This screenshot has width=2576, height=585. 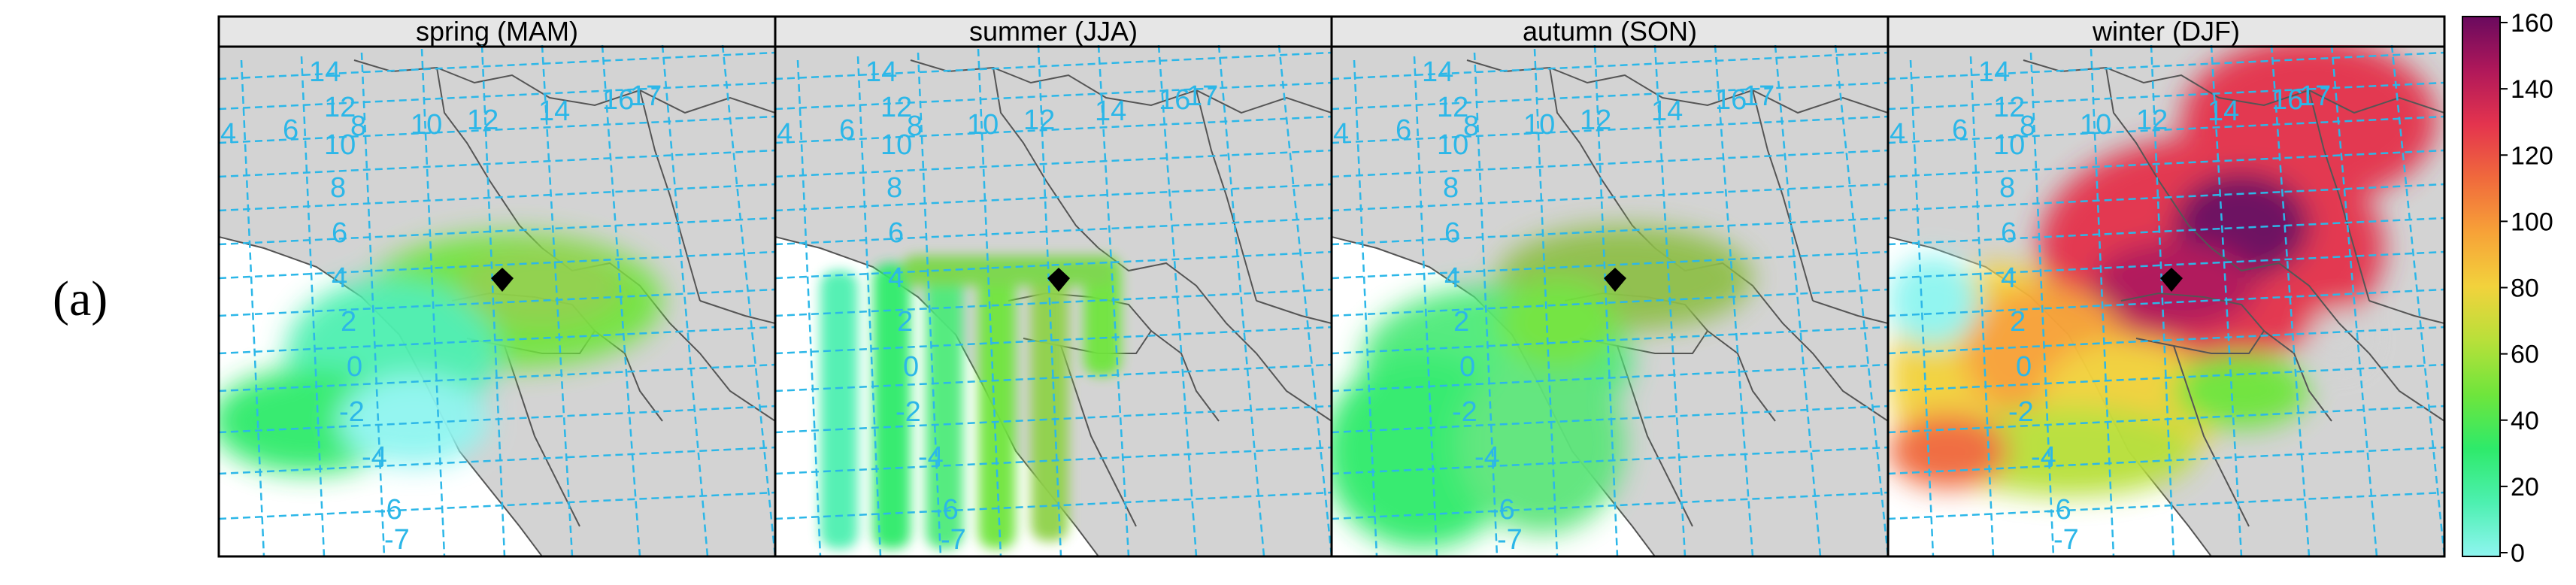 I want to click on colorbar-tick-label: 80, so click(x=2525, y=288).